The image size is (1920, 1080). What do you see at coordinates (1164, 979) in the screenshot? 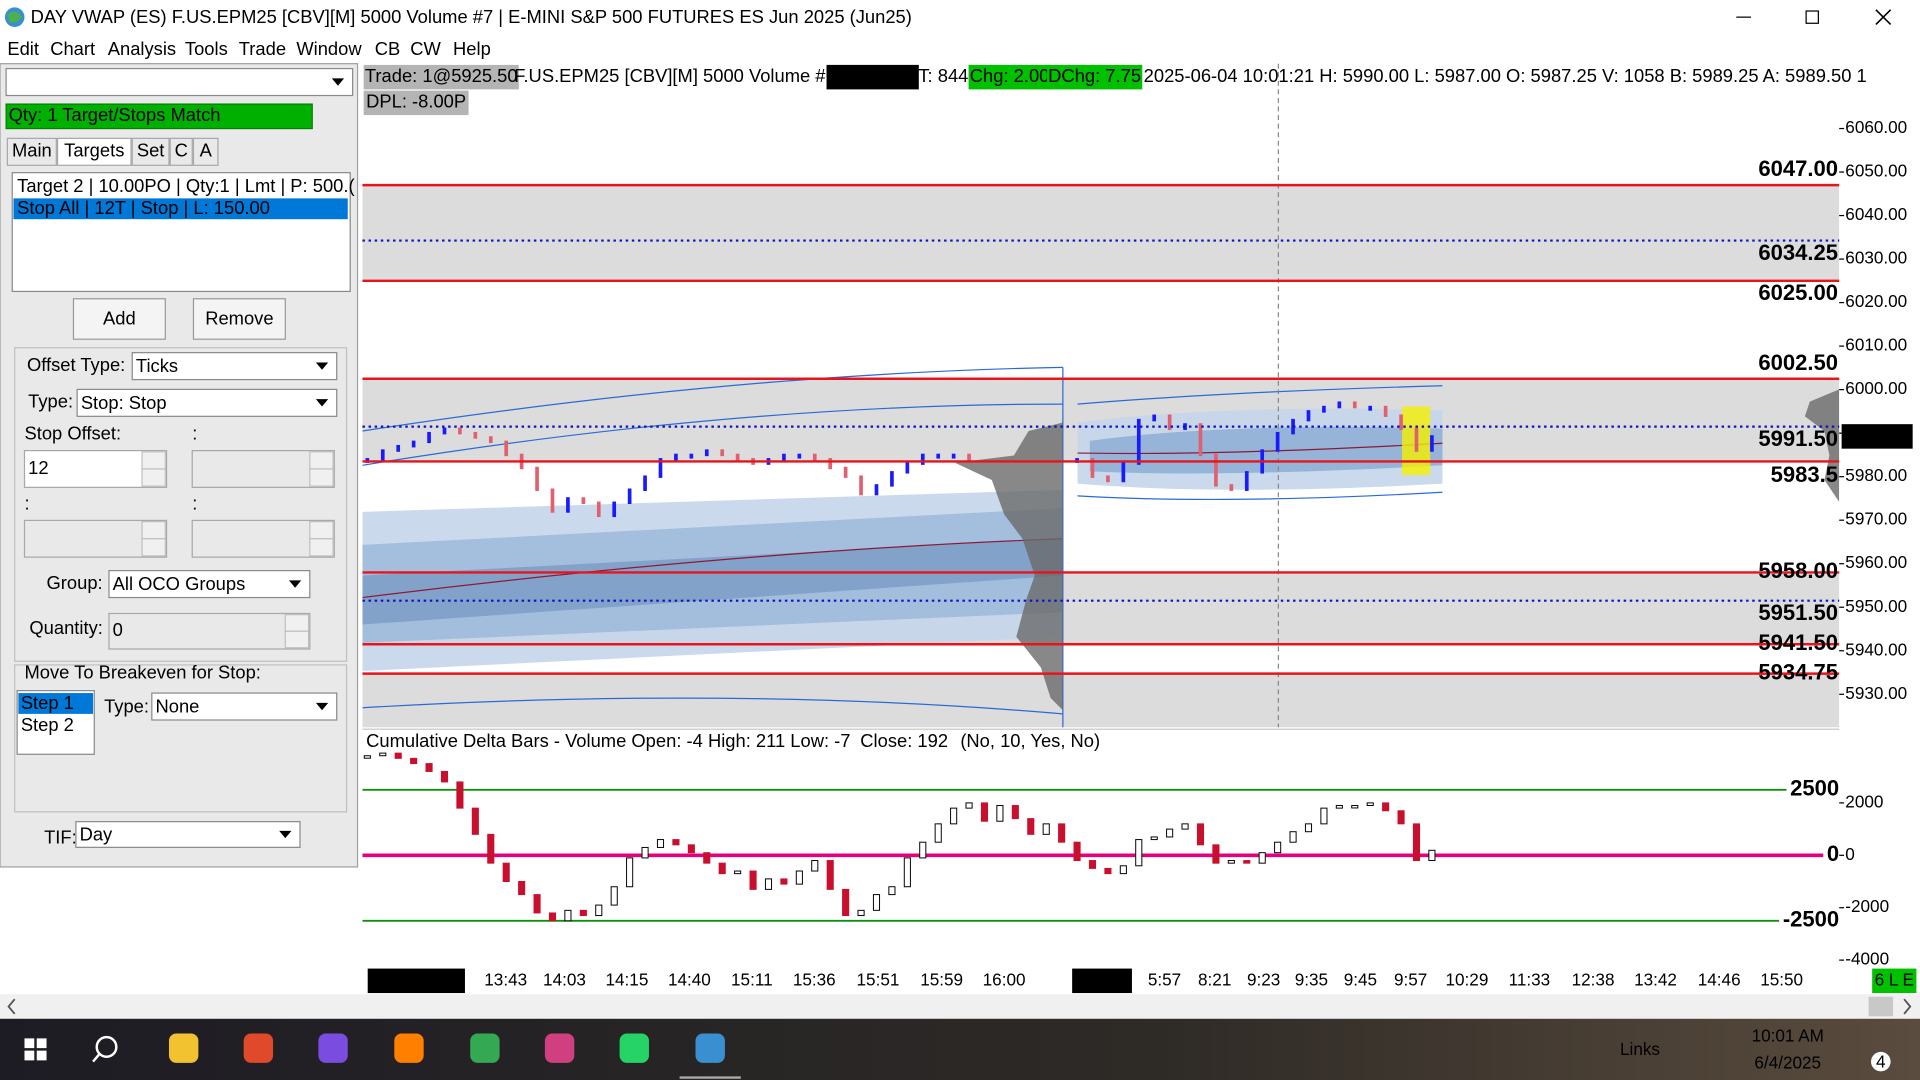
I see `x-tick-label: 5:57` at bounding box center [1164, 979].